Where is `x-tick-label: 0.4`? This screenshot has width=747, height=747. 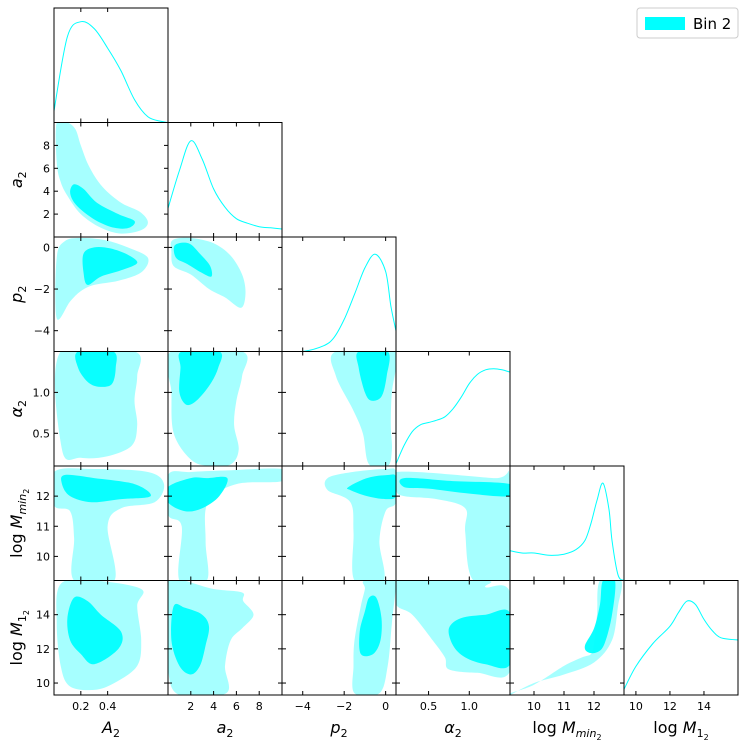 x-tick-label: 0.4 is located at coordinates (108, 706).